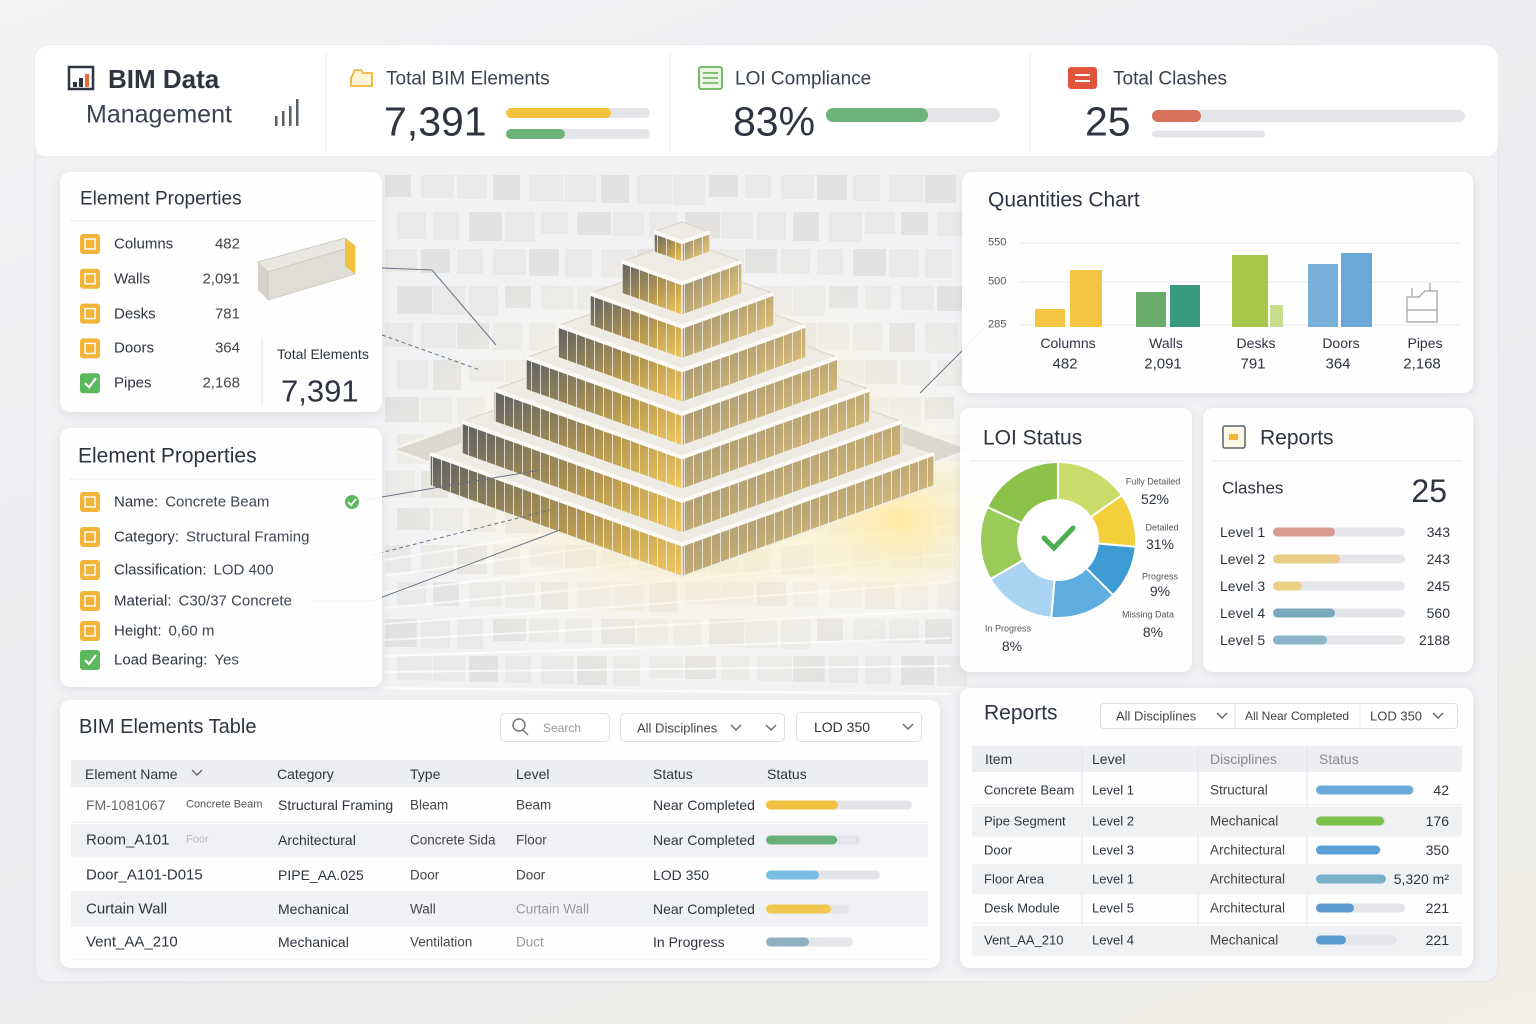 The image size is (1536, 1024). Describe the element at coordinates (997, 242) in the screenshot. I see `y-tick-label: 550` at that location.